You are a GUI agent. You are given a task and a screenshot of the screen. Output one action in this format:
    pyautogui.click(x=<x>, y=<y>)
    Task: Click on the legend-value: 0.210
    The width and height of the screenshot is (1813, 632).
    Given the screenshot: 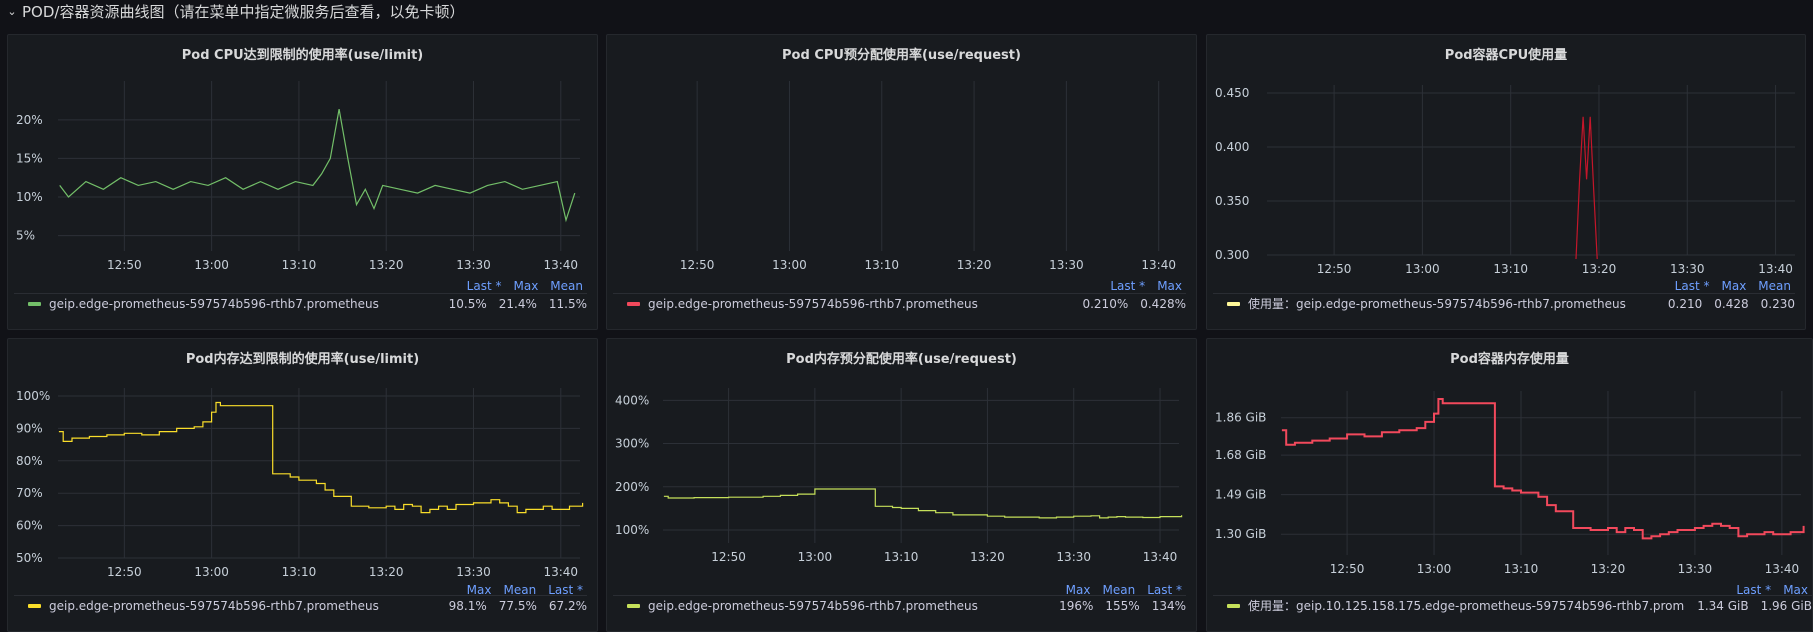 What is the action you would take?
    pyautogui.click(x=1685, y=304)
    